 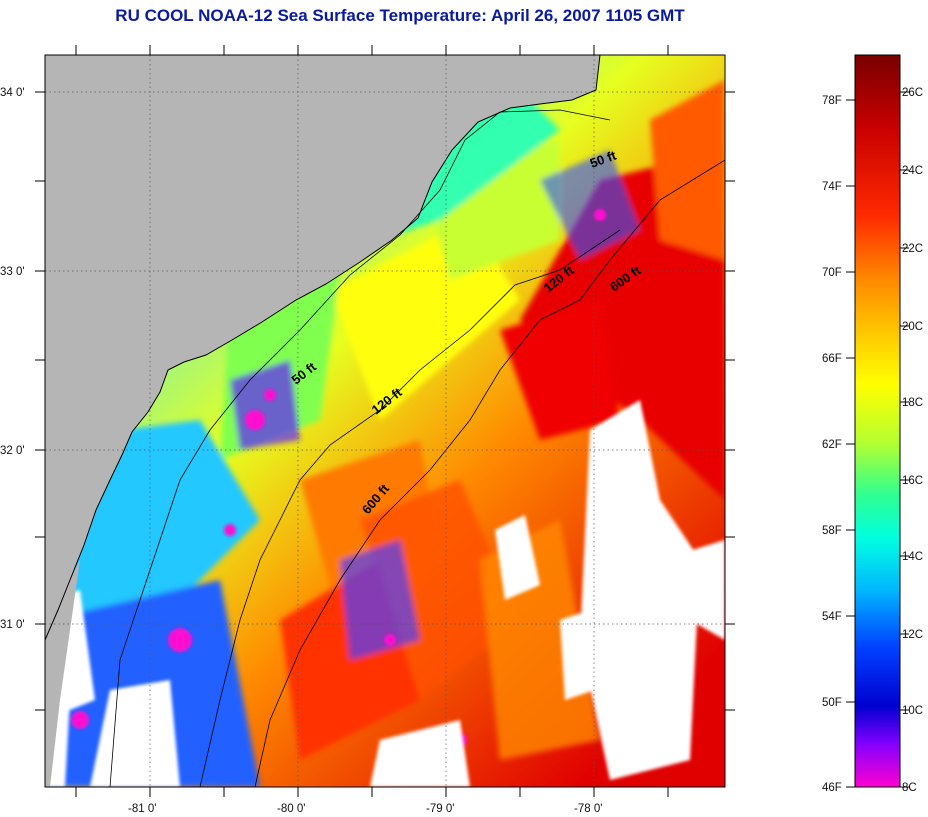 What do you see at coordinates (912, 635) in the screenshot?
I see `colorbar-c-tick: 12C` at bounding box center [912, 635].